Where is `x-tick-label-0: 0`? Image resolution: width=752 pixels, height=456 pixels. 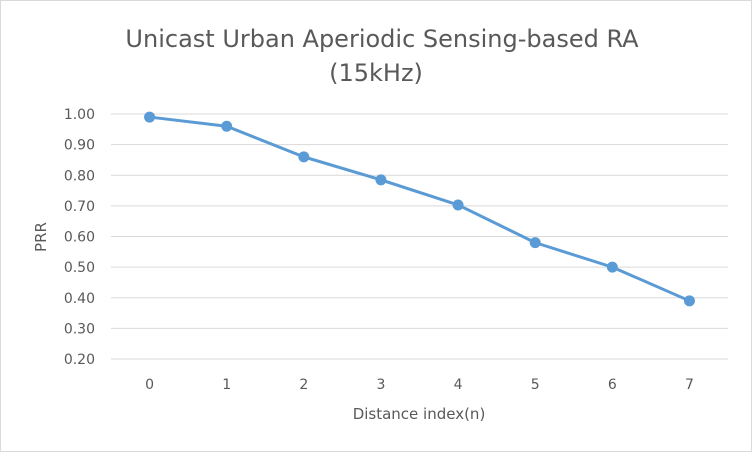
x-tick-label-0: 0 is located at coordinates (149, 385).